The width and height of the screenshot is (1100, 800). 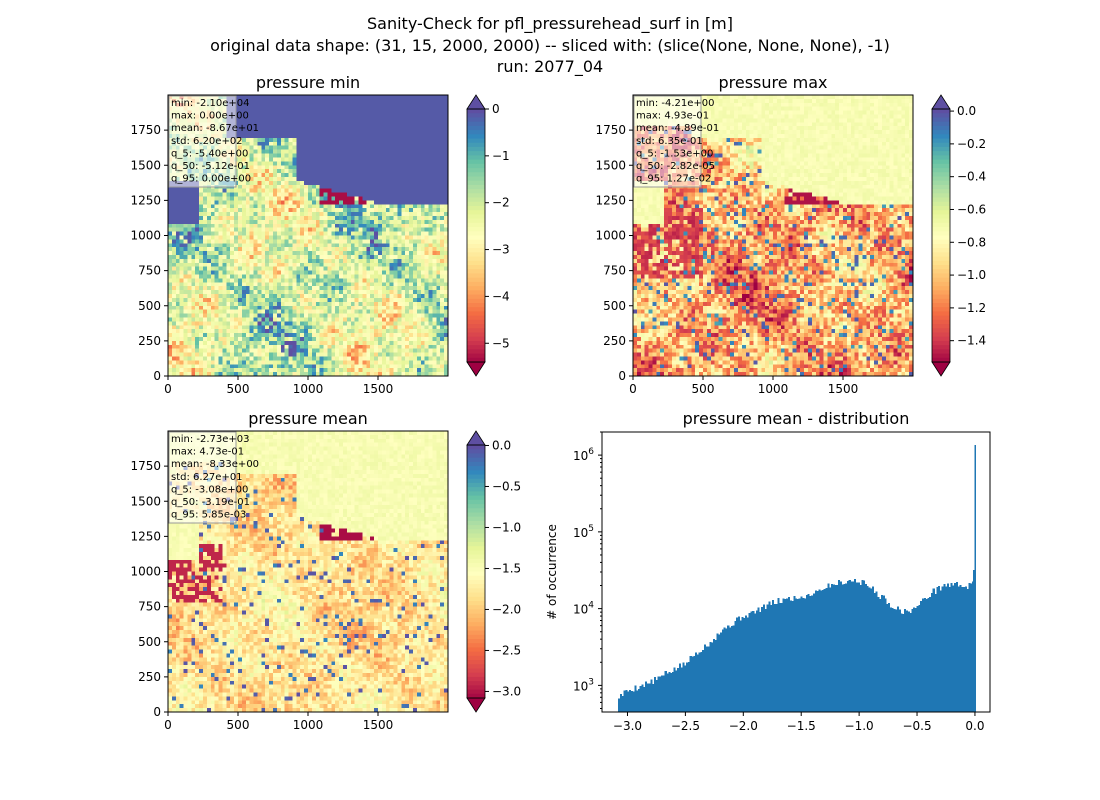 I want to click on histogram-ylabel: # of occurrence, so click(x=552, y=572).